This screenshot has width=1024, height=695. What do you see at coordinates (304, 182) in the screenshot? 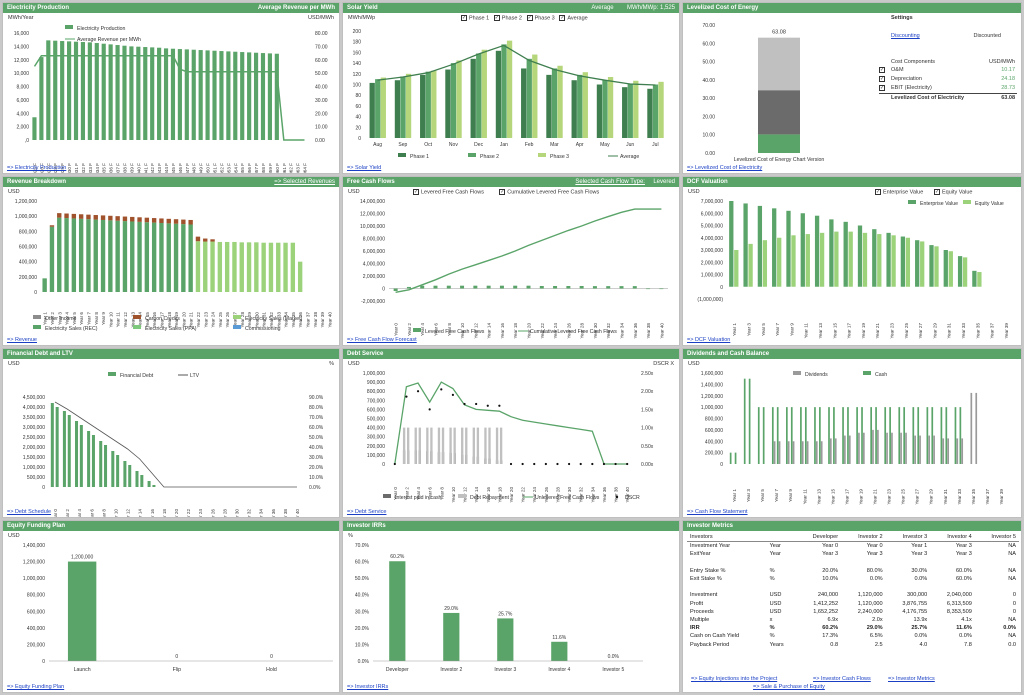
I see `selected-revenues-link: => Selected Revenues` at bounding box center [304, 182].